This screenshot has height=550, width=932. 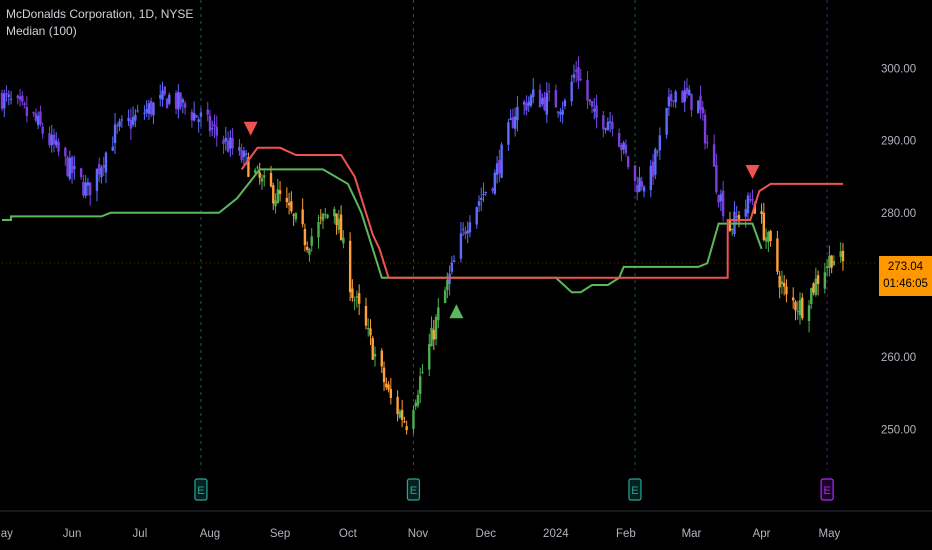 I want to click on time-tick-label: Dec, so click(x=486, y=534).